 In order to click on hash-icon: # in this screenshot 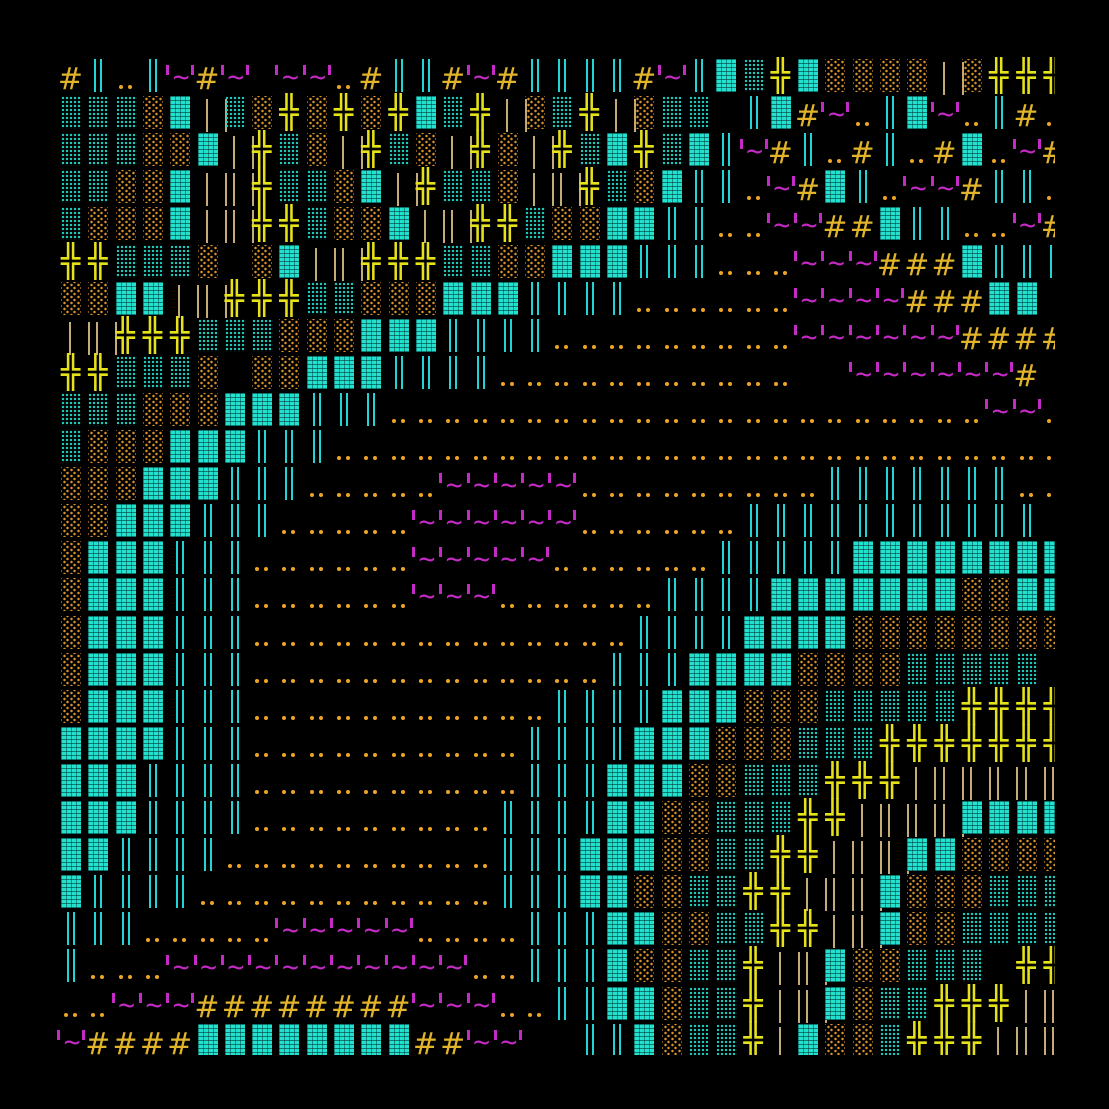, I will do `click(944, 154)`.